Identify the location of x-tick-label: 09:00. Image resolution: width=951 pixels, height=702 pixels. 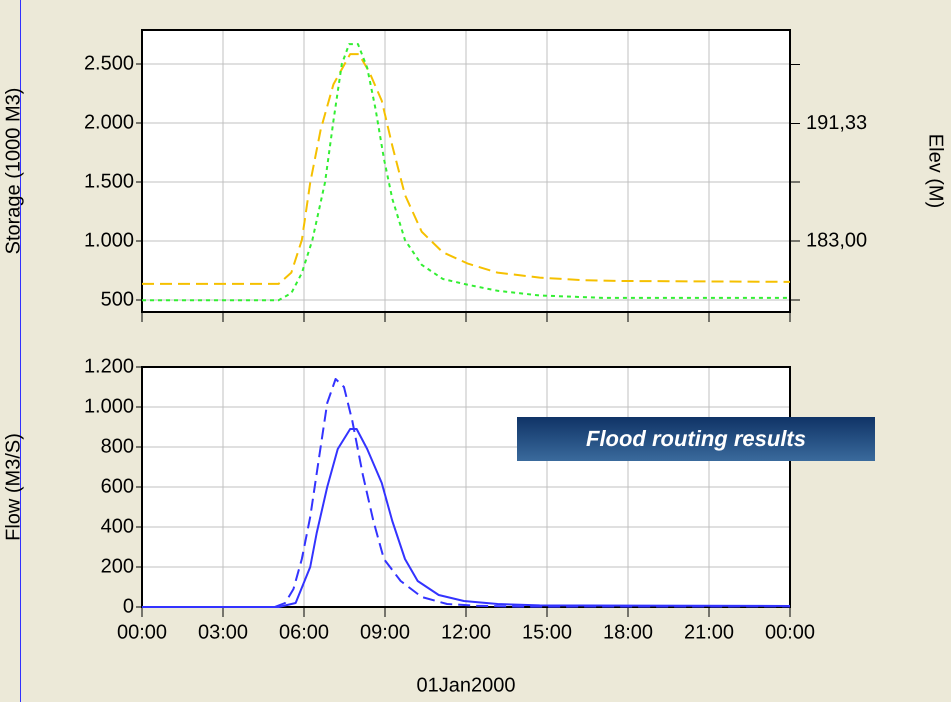
(385, 633).